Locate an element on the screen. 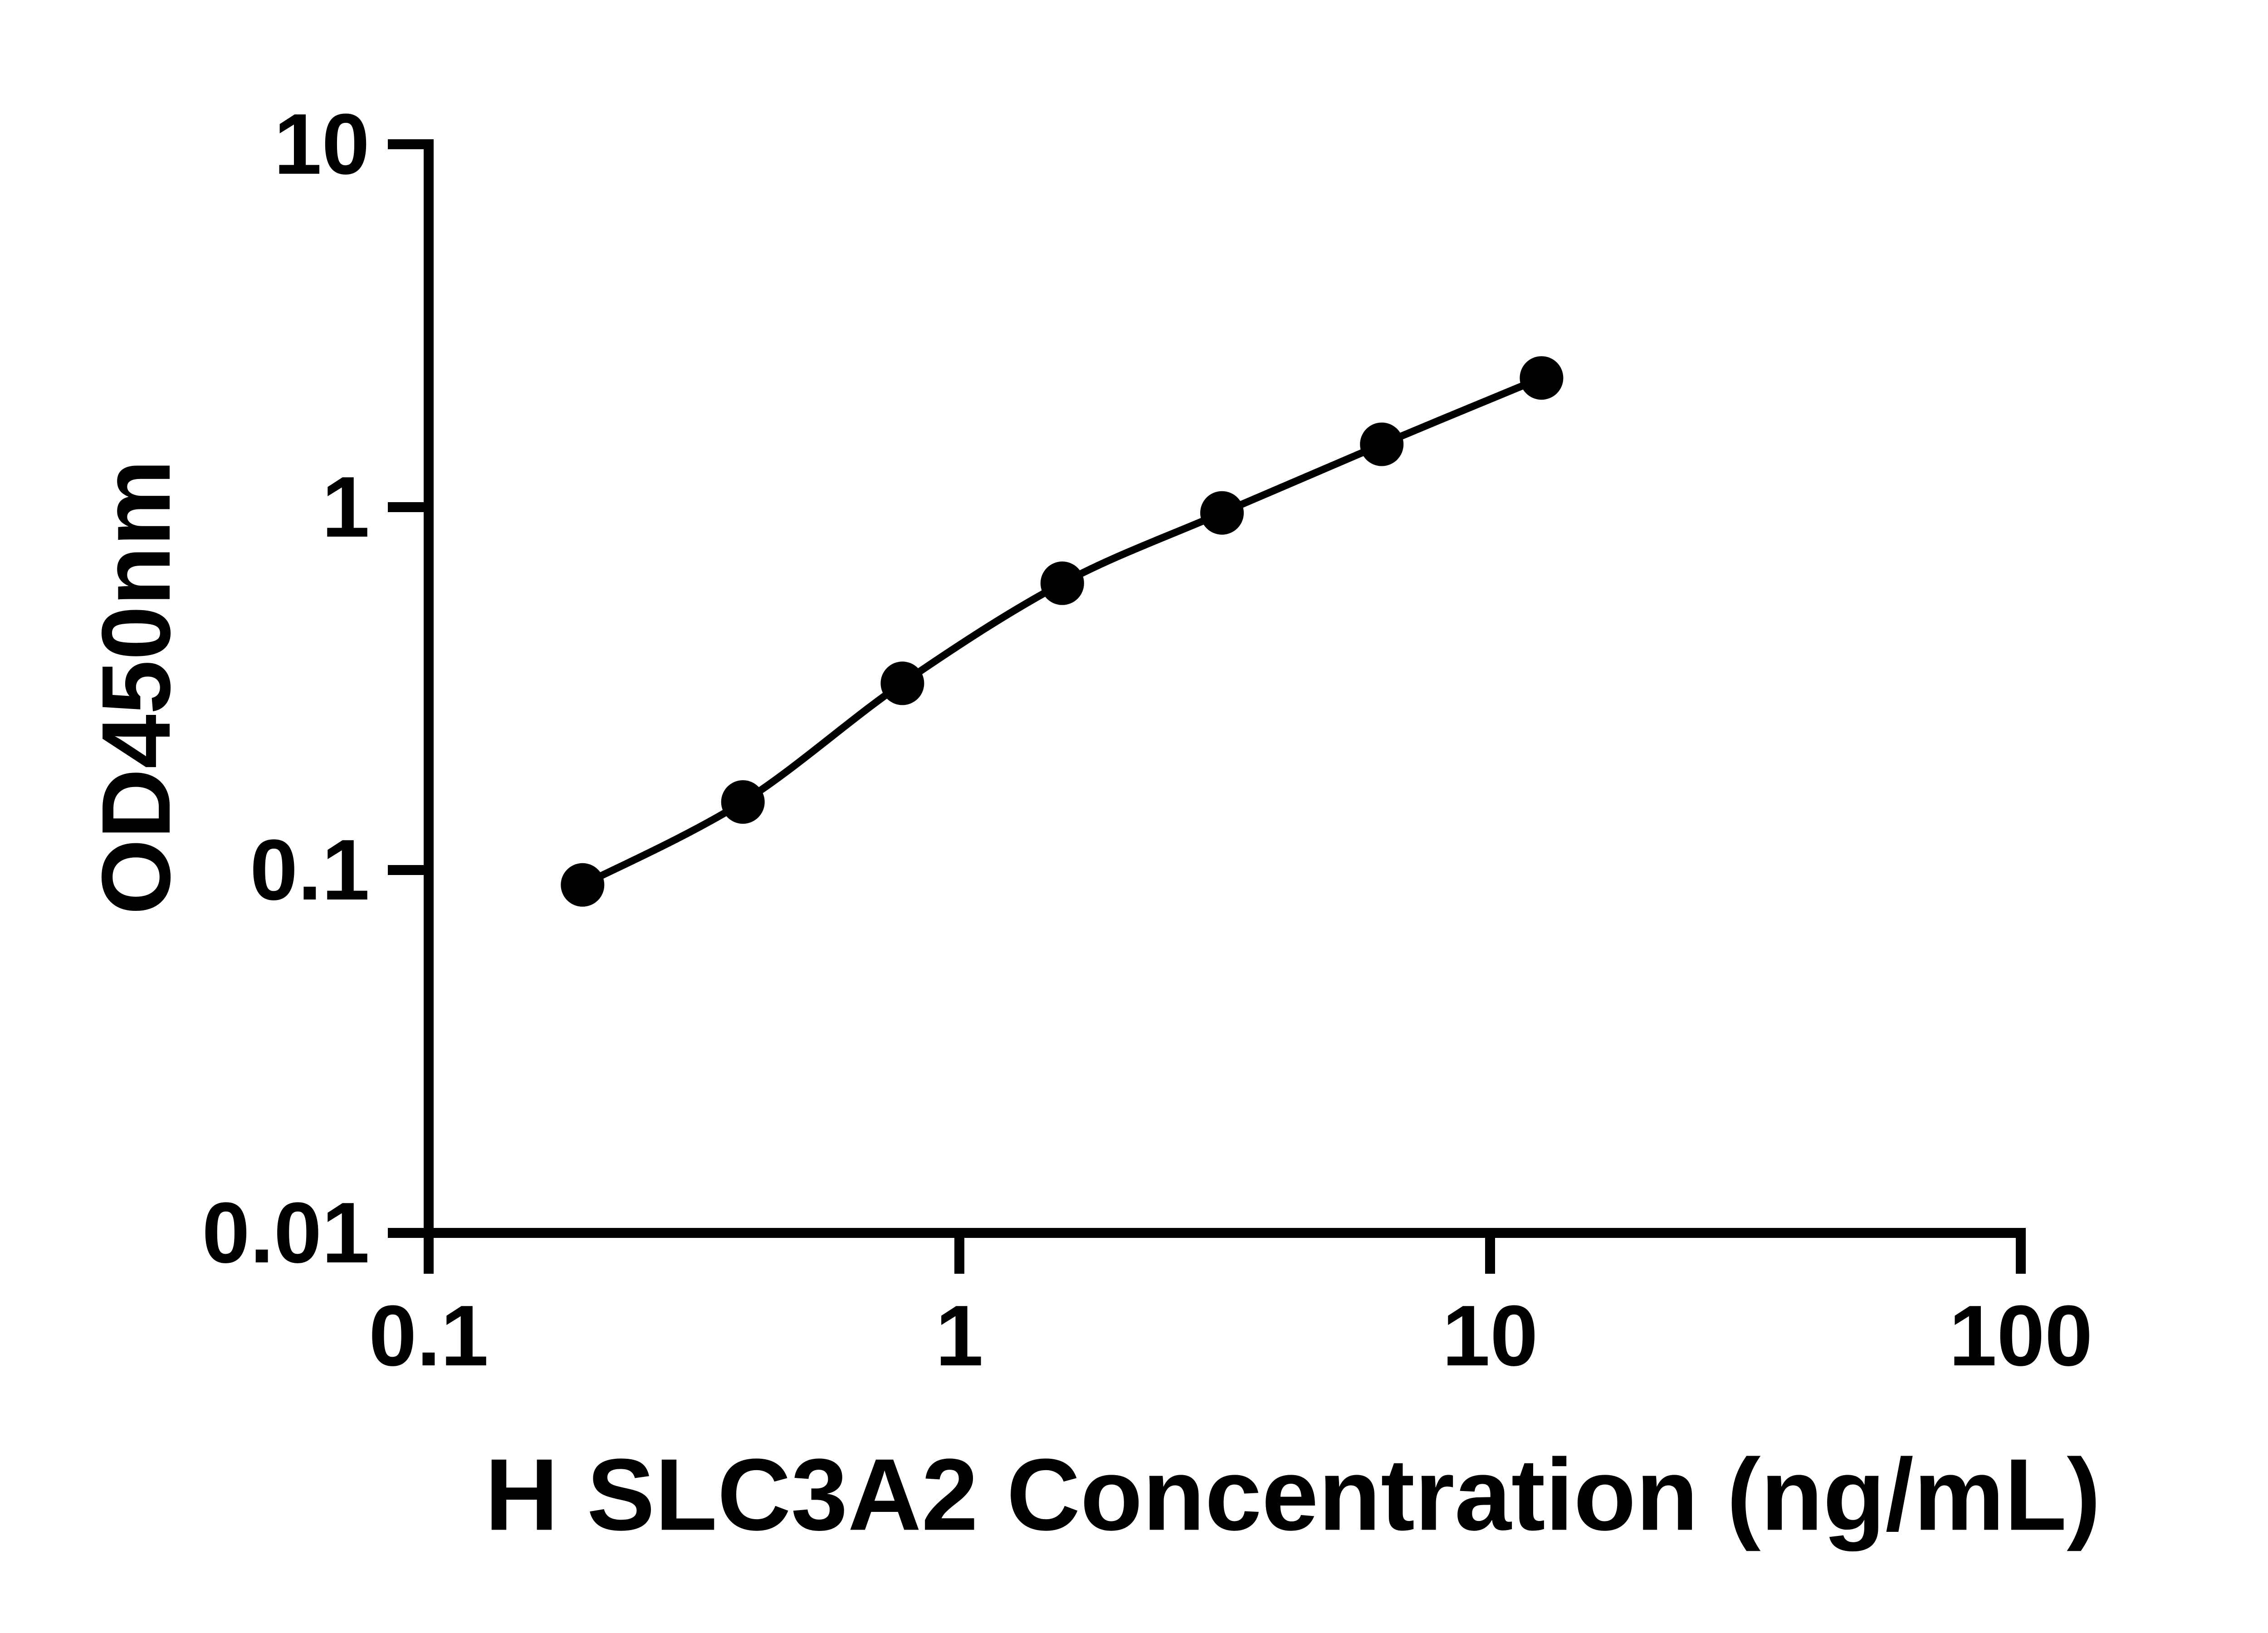 The height and width of the screenshot is (1633, 2268). y-axis-title: OD450nm is located at coordinates (136, 687).